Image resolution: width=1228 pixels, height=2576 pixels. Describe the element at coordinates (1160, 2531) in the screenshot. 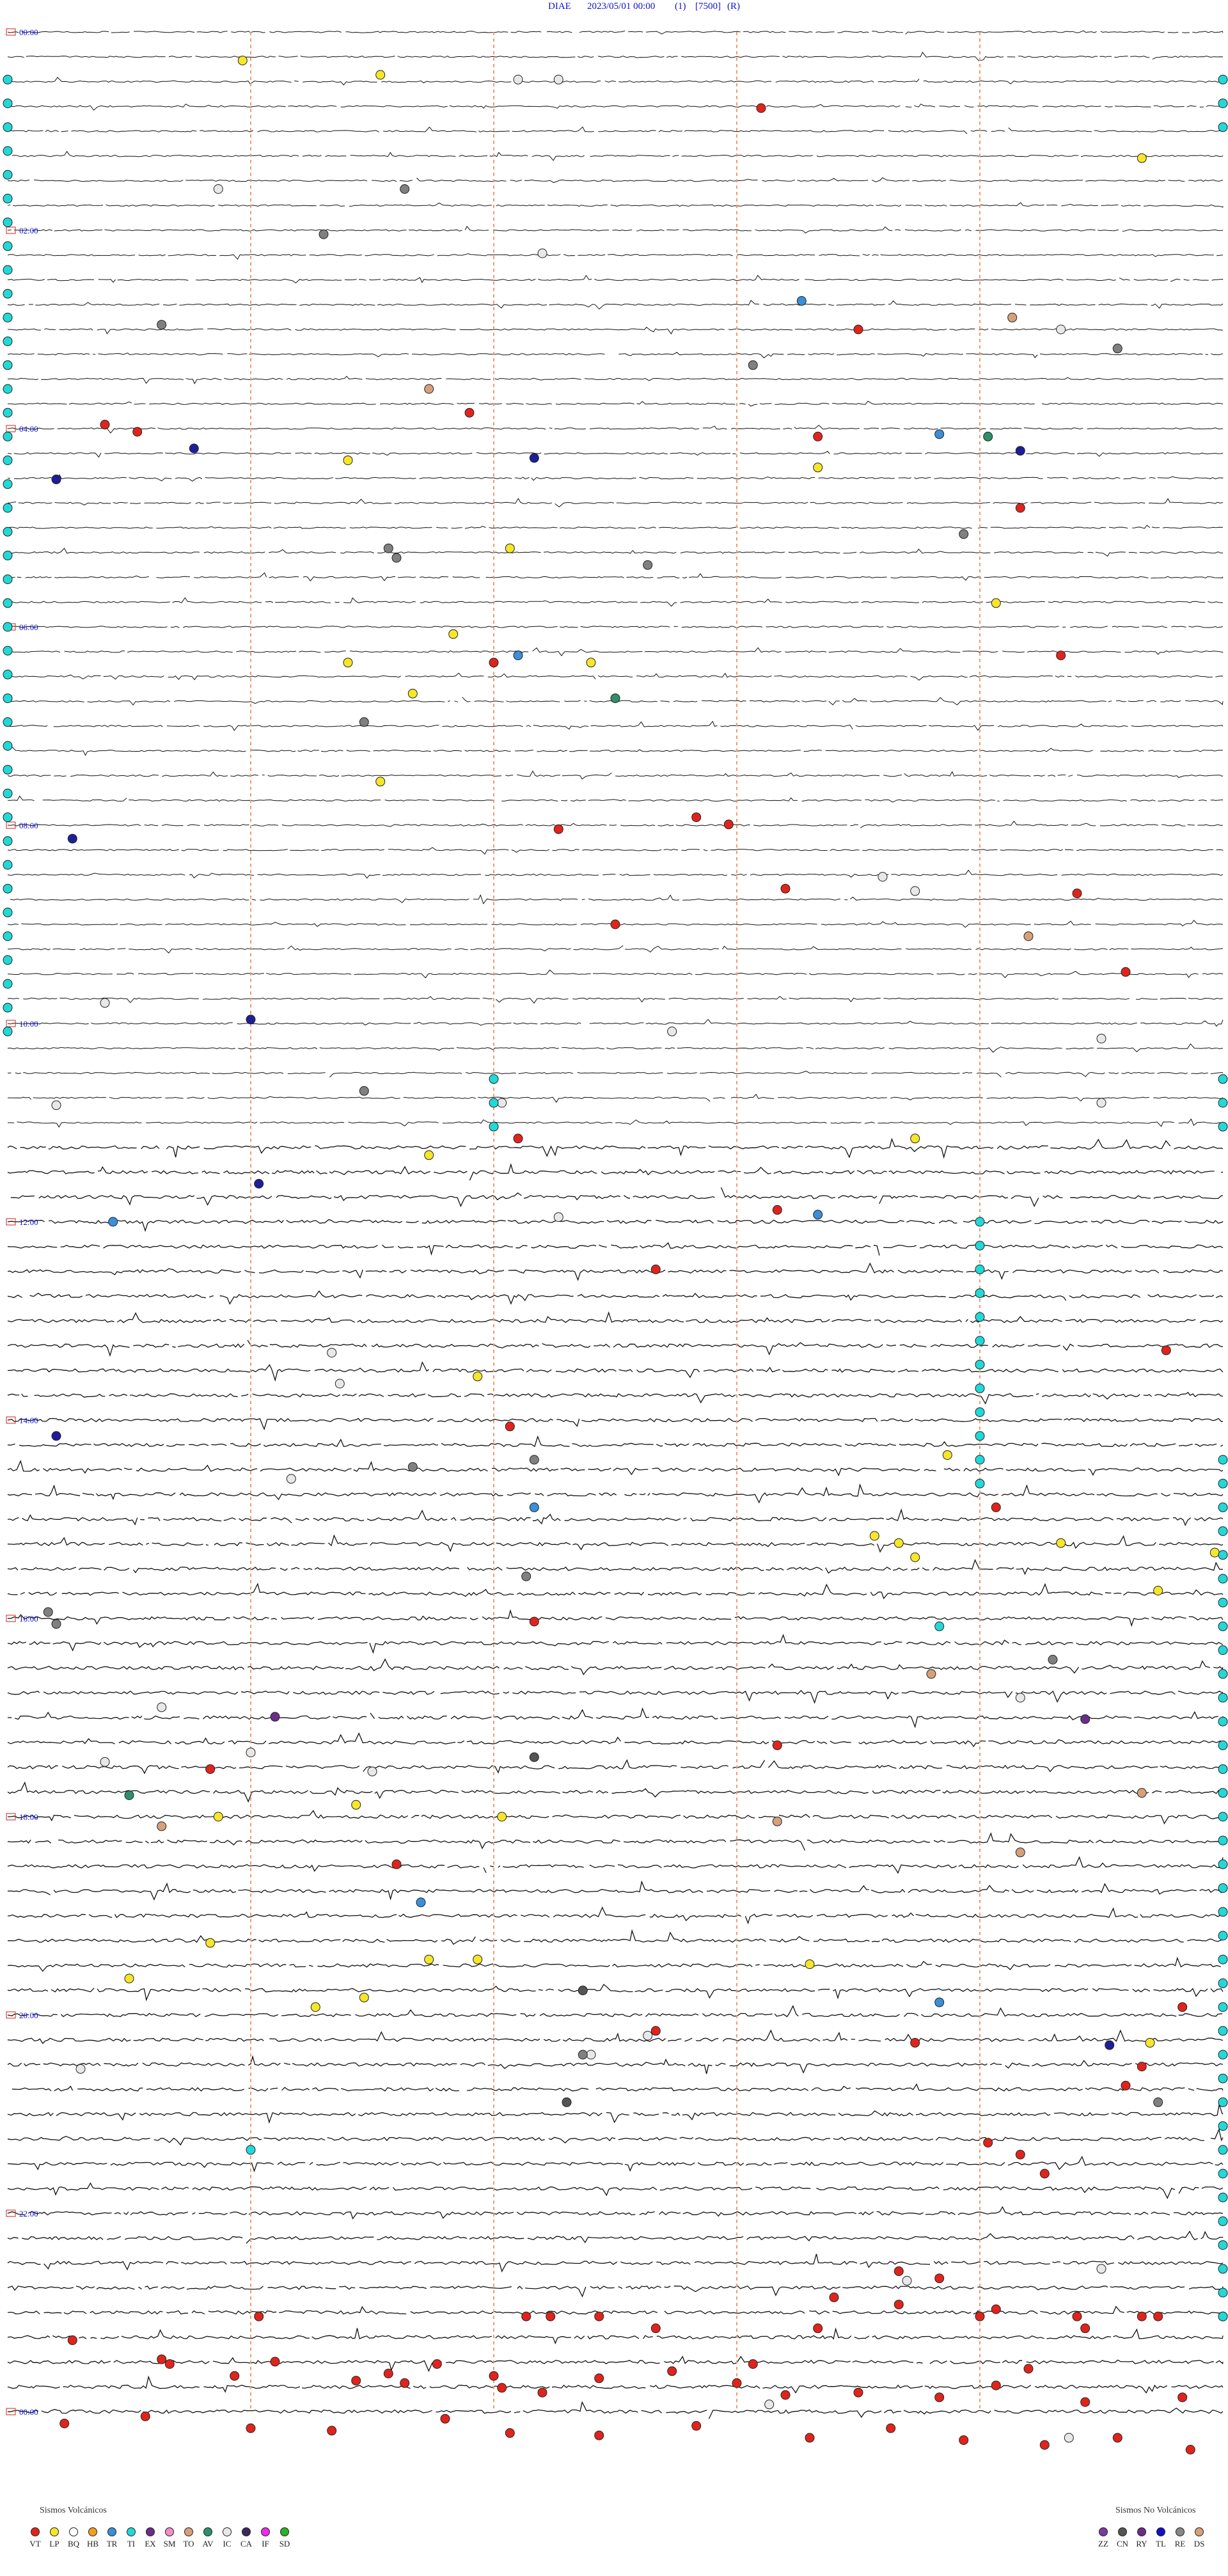

I see `legend-nonvolcanic-dot` at that location.